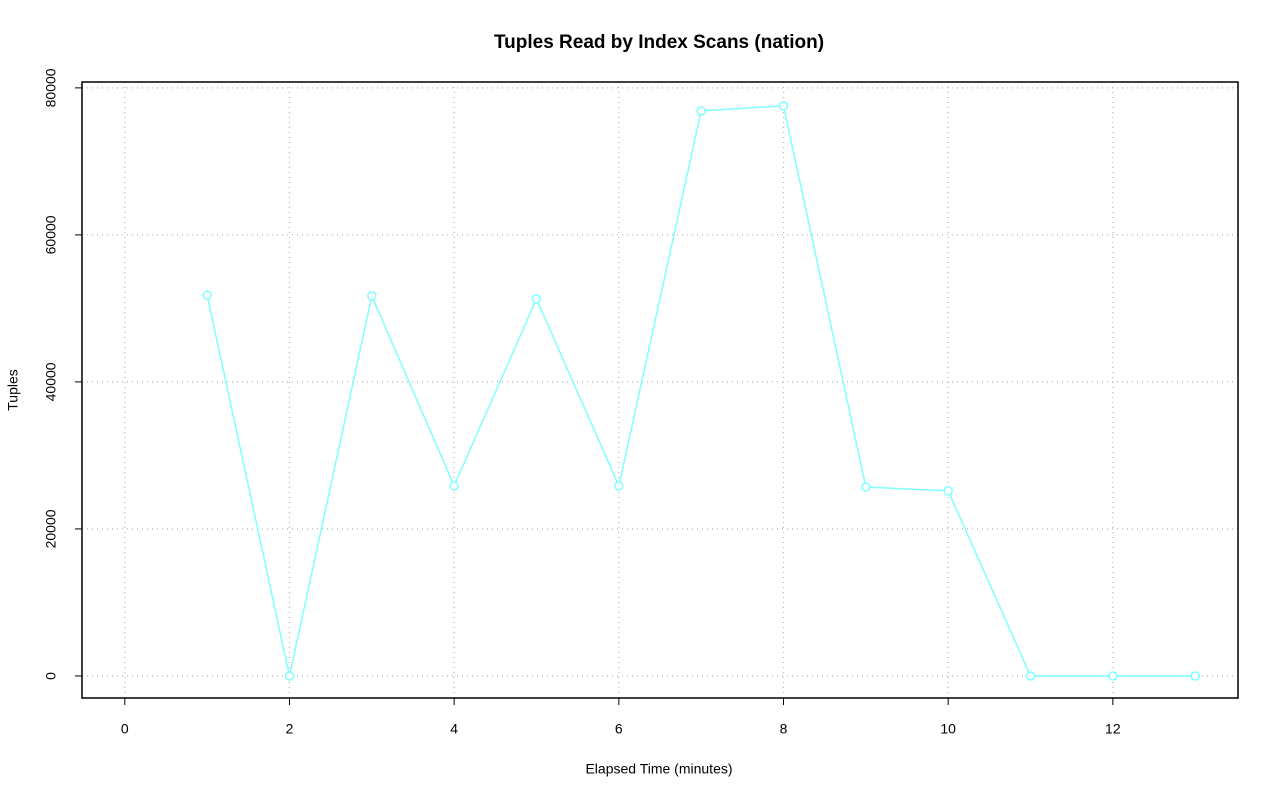  What do you see at coordinates (51, 528) in the screenshot?
I see `y-tick-label: 20000` at bounding box center [51, 528].